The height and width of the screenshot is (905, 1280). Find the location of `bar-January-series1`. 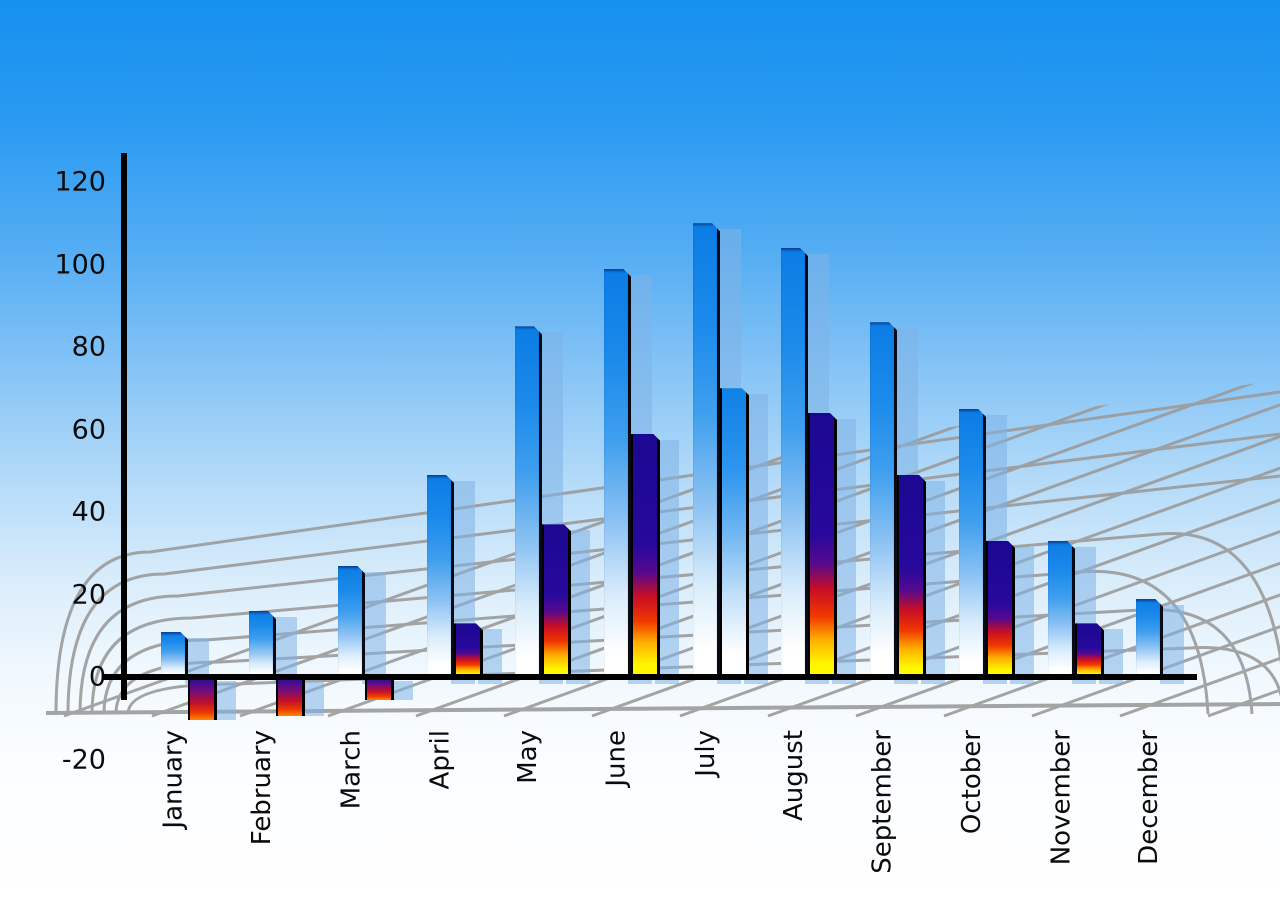

bar-January-series1 is located at coordinates (174, 654).